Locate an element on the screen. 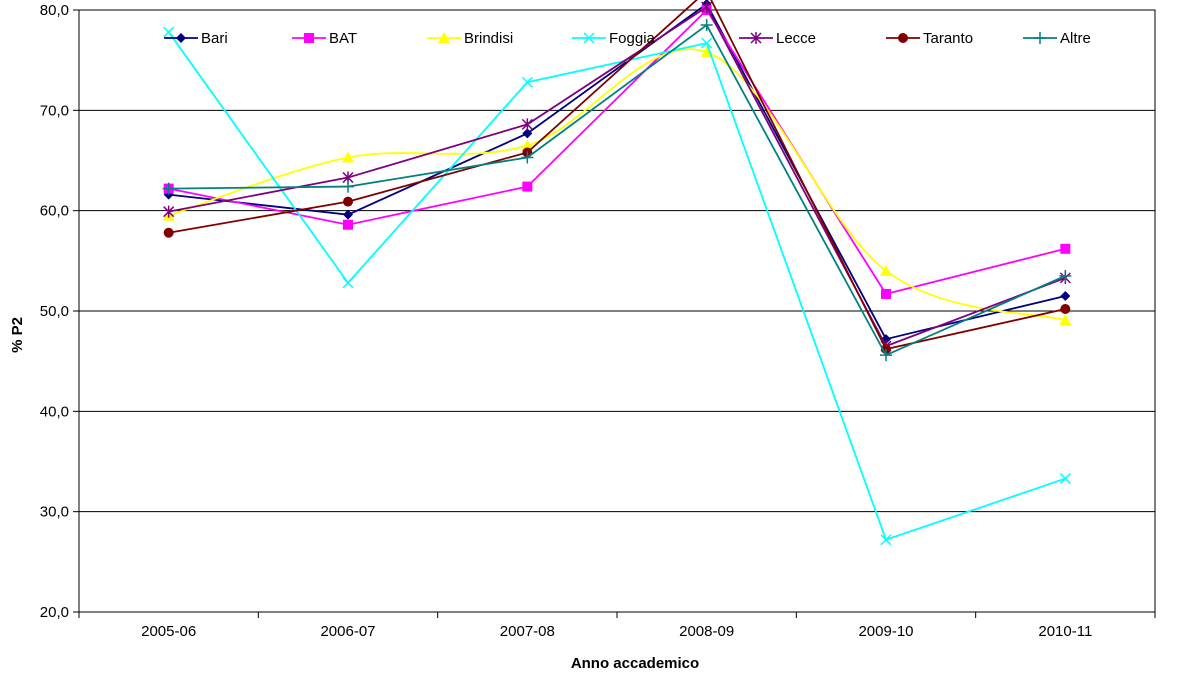 This screenshot has height=675, width=1177. legend-item-foggia: Foggia is located at coordinates (614, 38).